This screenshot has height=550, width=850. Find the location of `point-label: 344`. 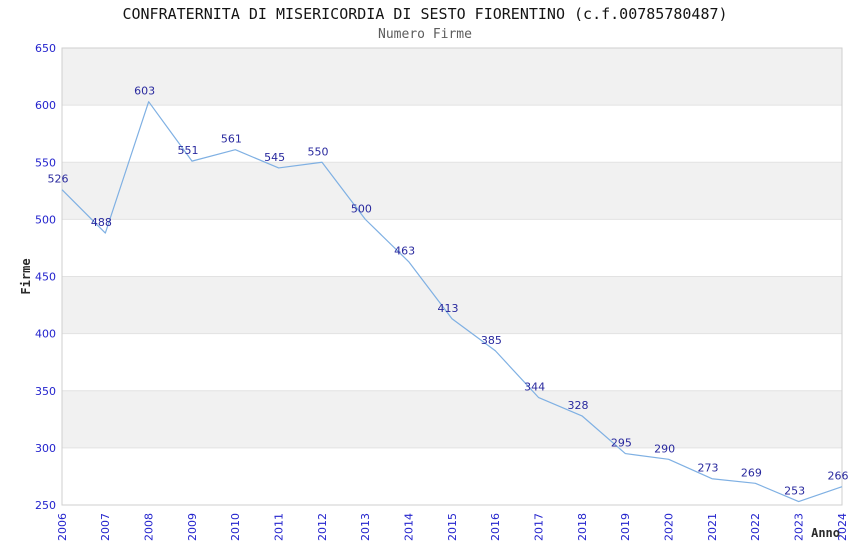

point-label: 344 is located at coordinates (534, 387).